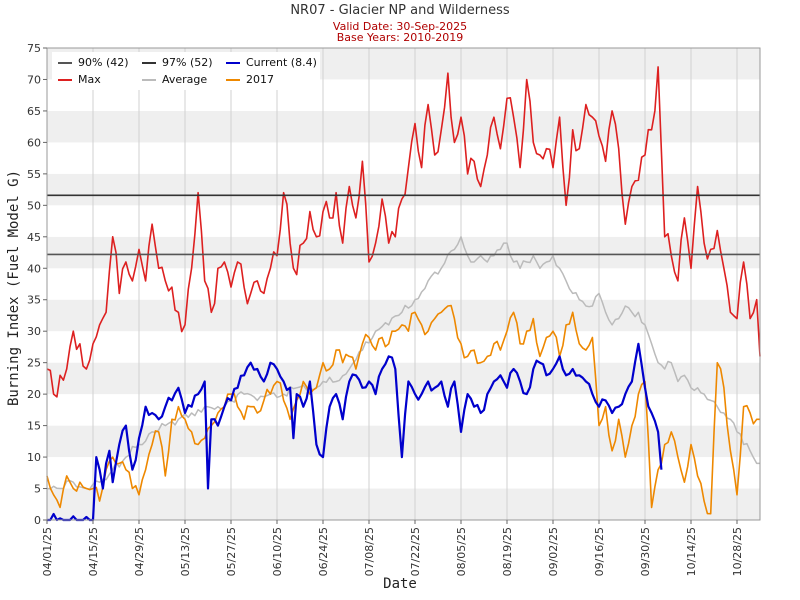  I want to click on y-axis-label: Burning Index (Fuel Model G), so click(14, 288).